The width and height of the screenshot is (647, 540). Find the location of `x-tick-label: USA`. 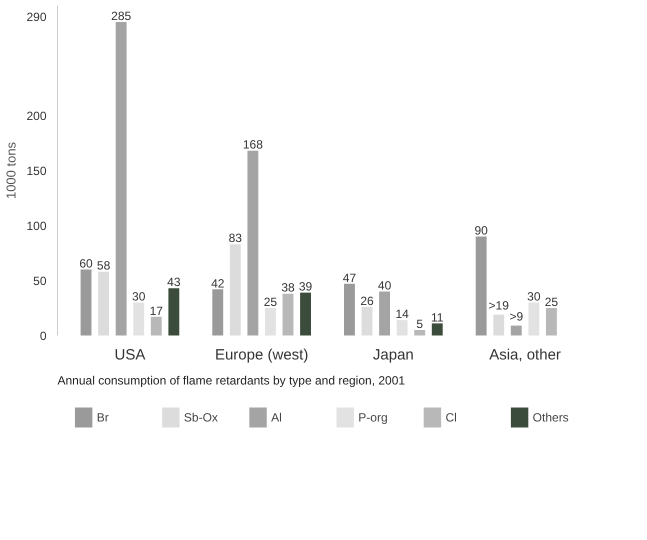

x-tick-label: USA is located at coordinates (130, 355).